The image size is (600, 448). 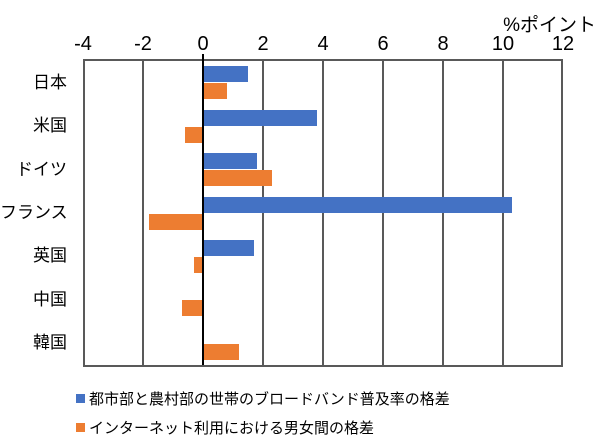 What do you see at coordinates (263, 44) in the screenshot?
I see `x-tick-label: 2` at bounding box center [263, 44].